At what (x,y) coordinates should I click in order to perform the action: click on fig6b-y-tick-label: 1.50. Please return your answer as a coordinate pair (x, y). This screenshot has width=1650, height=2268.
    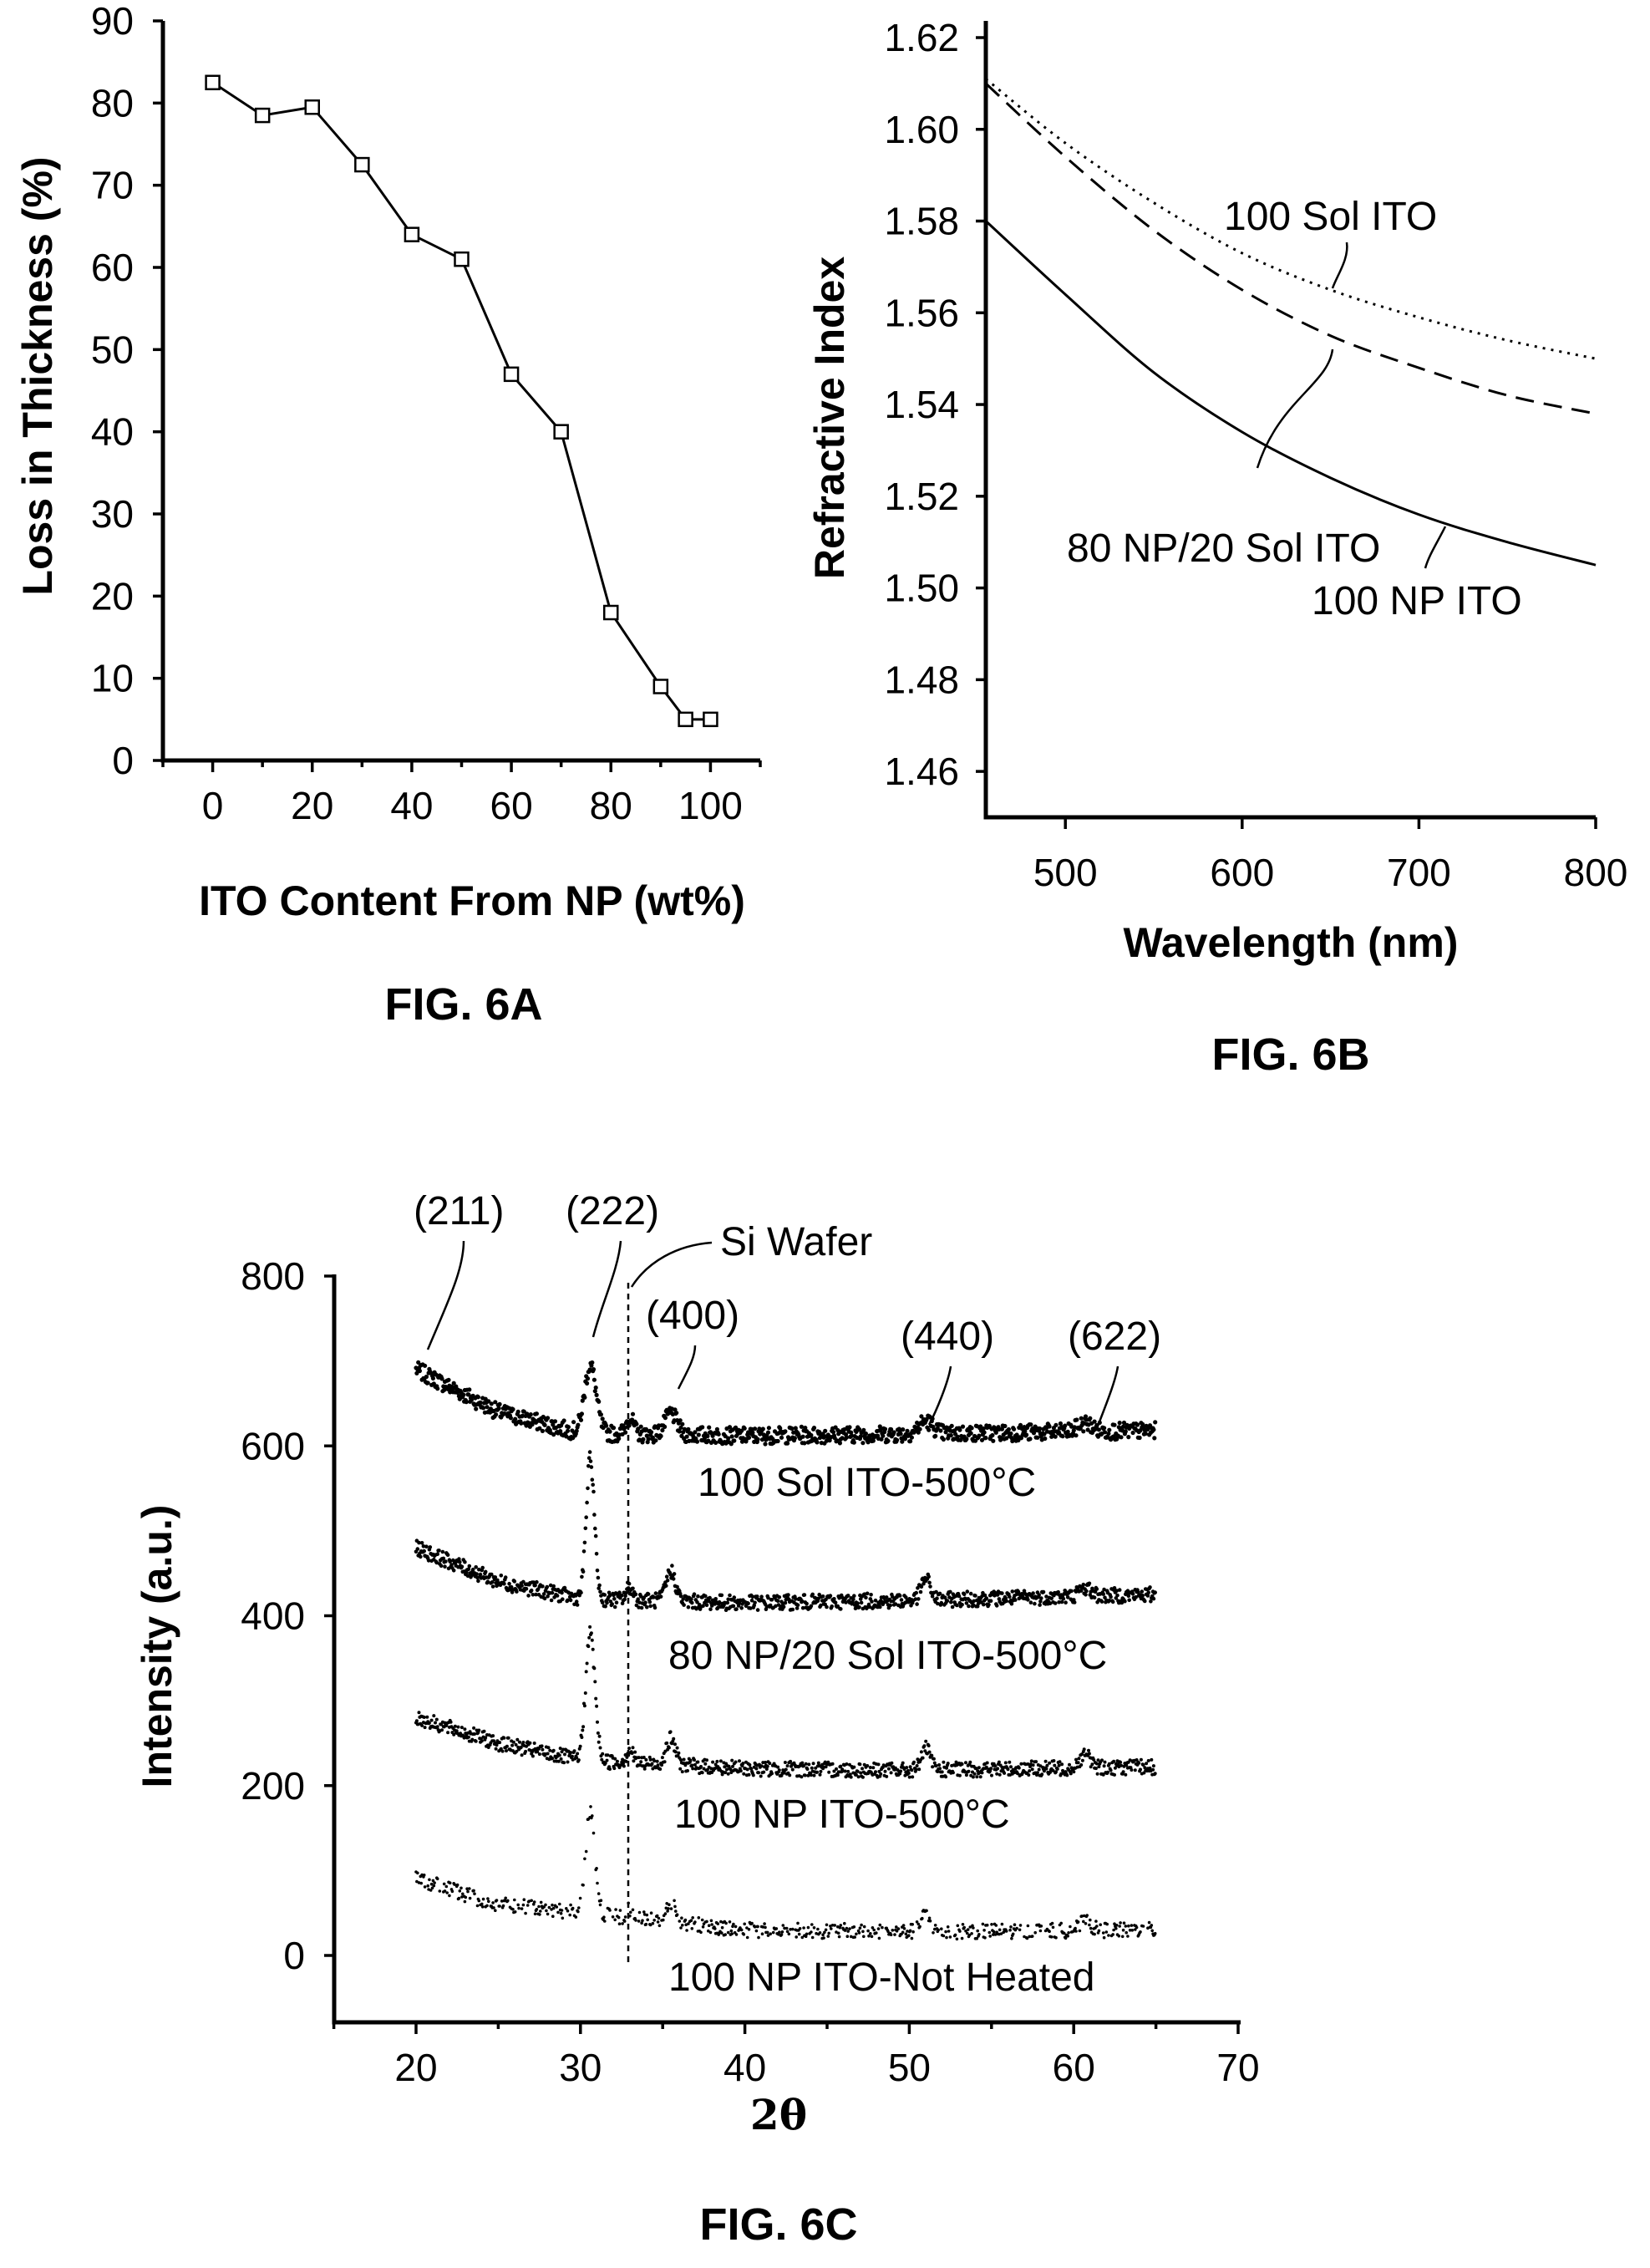
    Looking at the image, I should click on (921, 588).